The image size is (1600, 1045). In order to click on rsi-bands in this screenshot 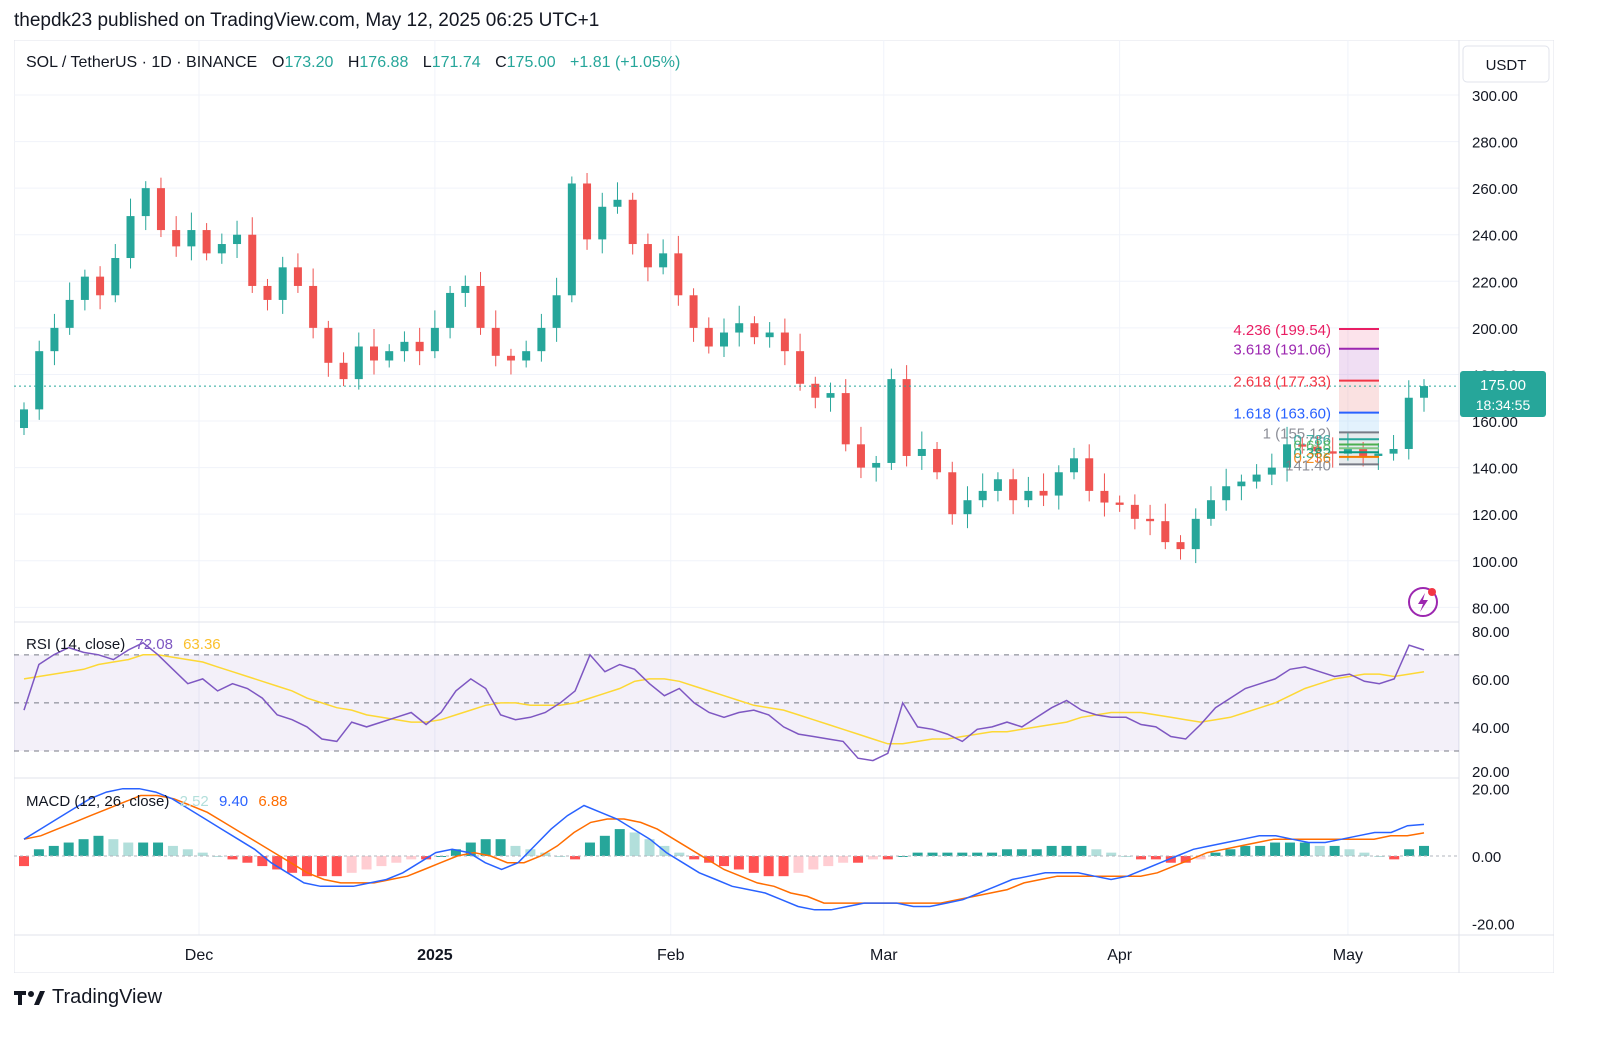, I will do `click(736, 703)`.